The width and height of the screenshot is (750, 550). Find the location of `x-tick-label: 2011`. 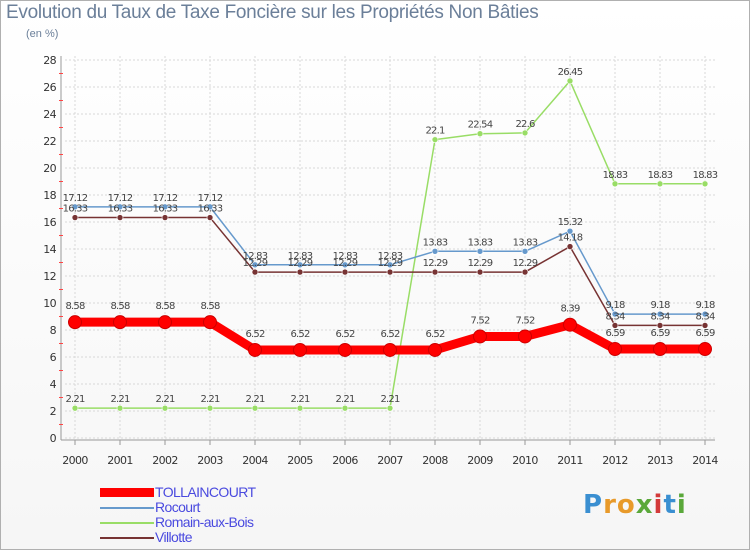

x-tick-label: 2011 is located at coordinates (570, 460).